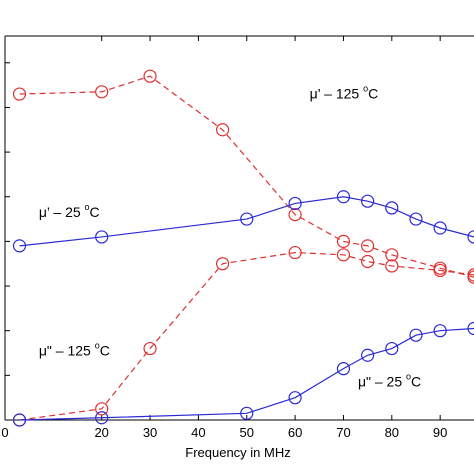 Image resolution: width=474 pixels, height=474 pixels. I want to click on x-tick-label: 80, so click(392, 432).